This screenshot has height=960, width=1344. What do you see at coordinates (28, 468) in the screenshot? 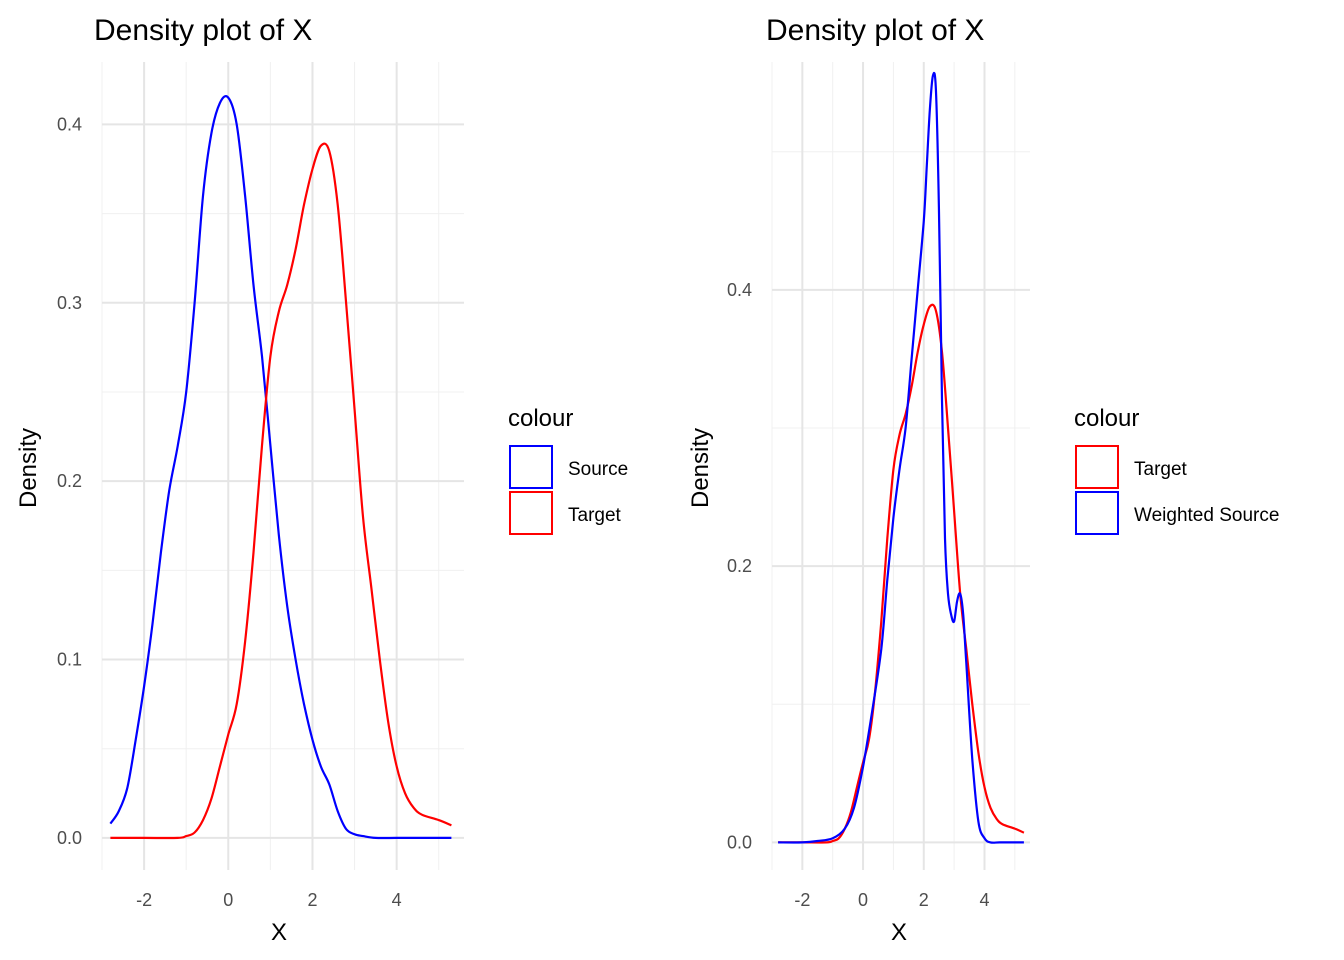
I see `left-y-axis-label: Density` at bounding box center [28, 468].